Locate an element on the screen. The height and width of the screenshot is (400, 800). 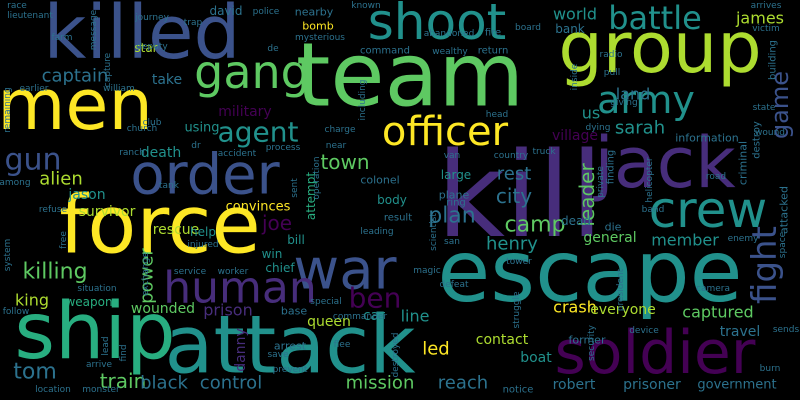
word-space: space is located at coordinates (783, 244).